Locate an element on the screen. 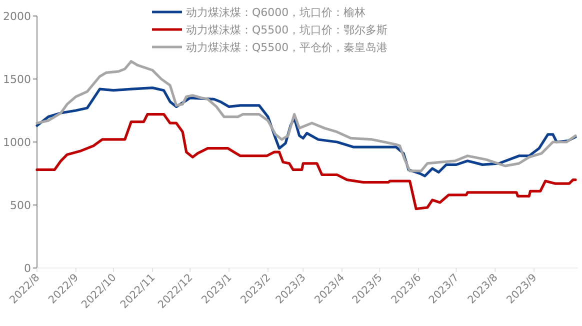 The width and height of the screenshot is (582, 326). legend-label: 动力煤沫煤：Q5500，坑口价：鄂尔多斯 is located at coordinates (287, 30).